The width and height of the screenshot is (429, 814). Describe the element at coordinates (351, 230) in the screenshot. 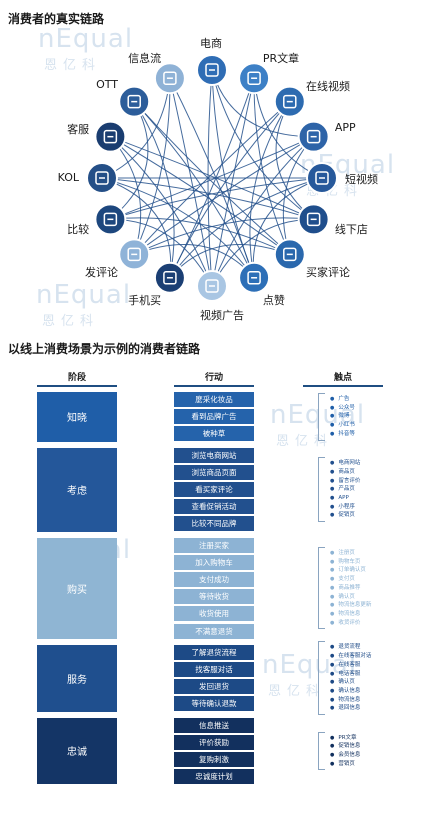

I see `node-label: 线下店` at that location.